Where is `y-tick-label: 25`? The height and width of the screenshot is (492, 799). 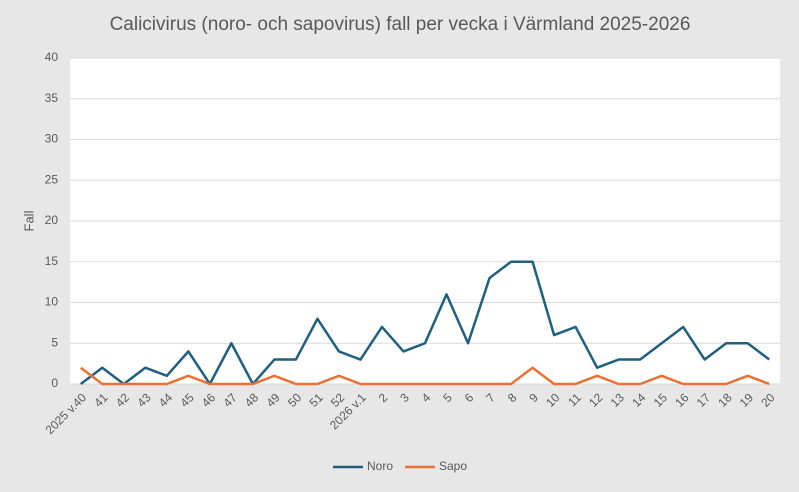
y-tick-label: 25 is located at coordinates (52, 179).